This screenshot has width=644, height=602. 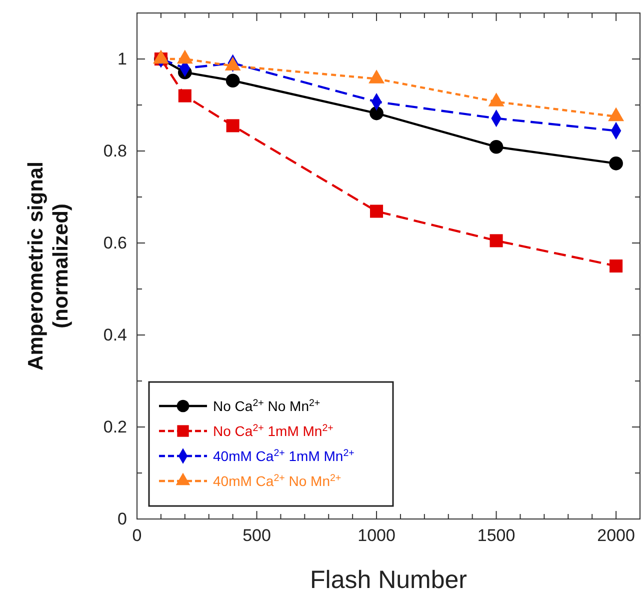 What do you see at coordinates (377, 536) in the screenshot?
I see `x-tick-label: 1000` at bounding box center [377, 536].